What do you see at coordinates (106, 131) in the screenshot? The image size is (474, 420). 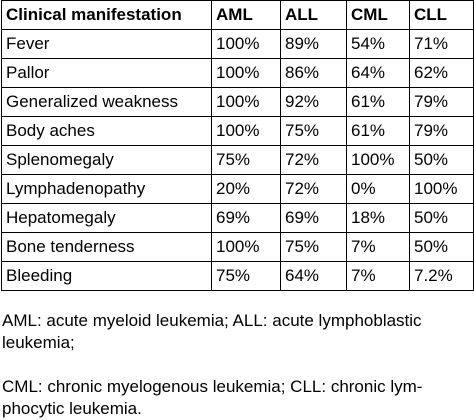 I see `cell-manifestation: Body aches` at bounding box center [106, 131].